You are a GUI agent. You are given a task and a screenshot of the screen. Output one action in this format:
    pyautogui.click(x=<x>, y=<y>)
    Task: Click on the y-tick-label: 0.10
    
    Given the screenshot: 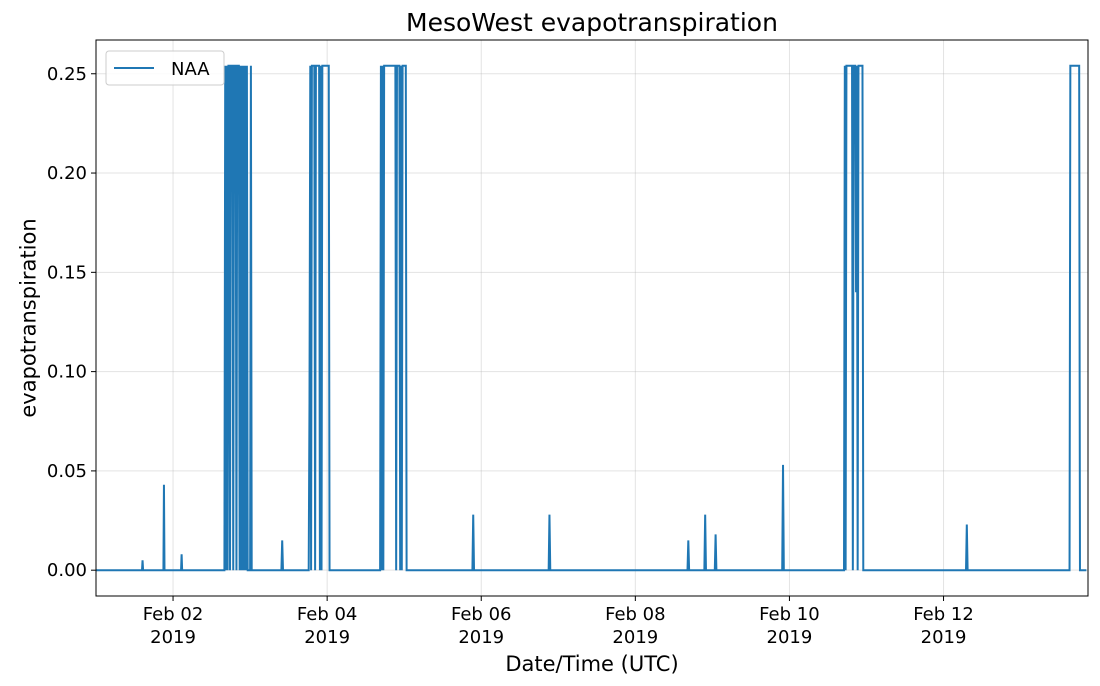 What is the action you would take?
    pyautogui.click(x=67, y=372)
    